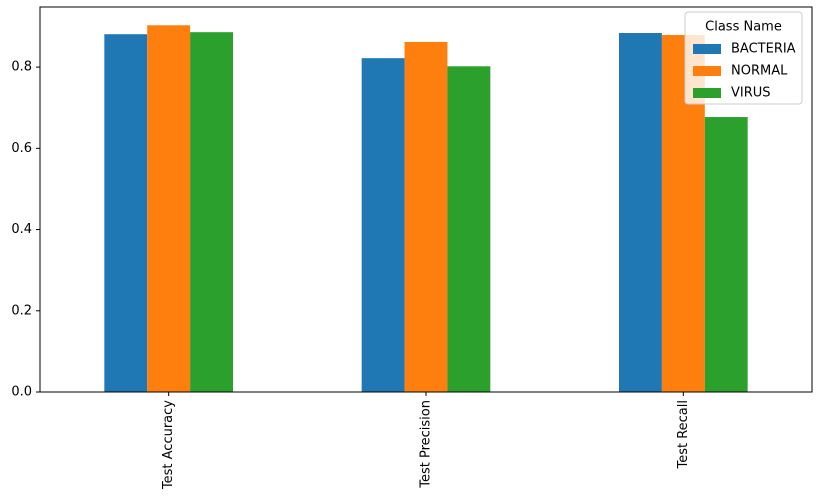 This screenshot has height=502, width=821. Describe the element at coordinates (763, 49) in the screenshot. I see `legend-label: BACTERIA` at that location.